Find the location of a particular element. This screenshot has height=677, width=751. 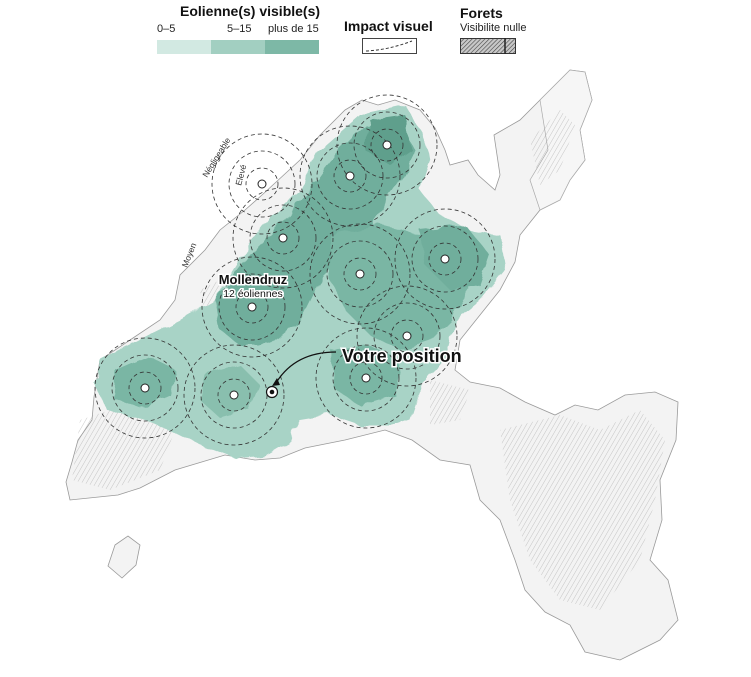

legend-impact-title: Impact visuel is located at coordinates (388, 26).